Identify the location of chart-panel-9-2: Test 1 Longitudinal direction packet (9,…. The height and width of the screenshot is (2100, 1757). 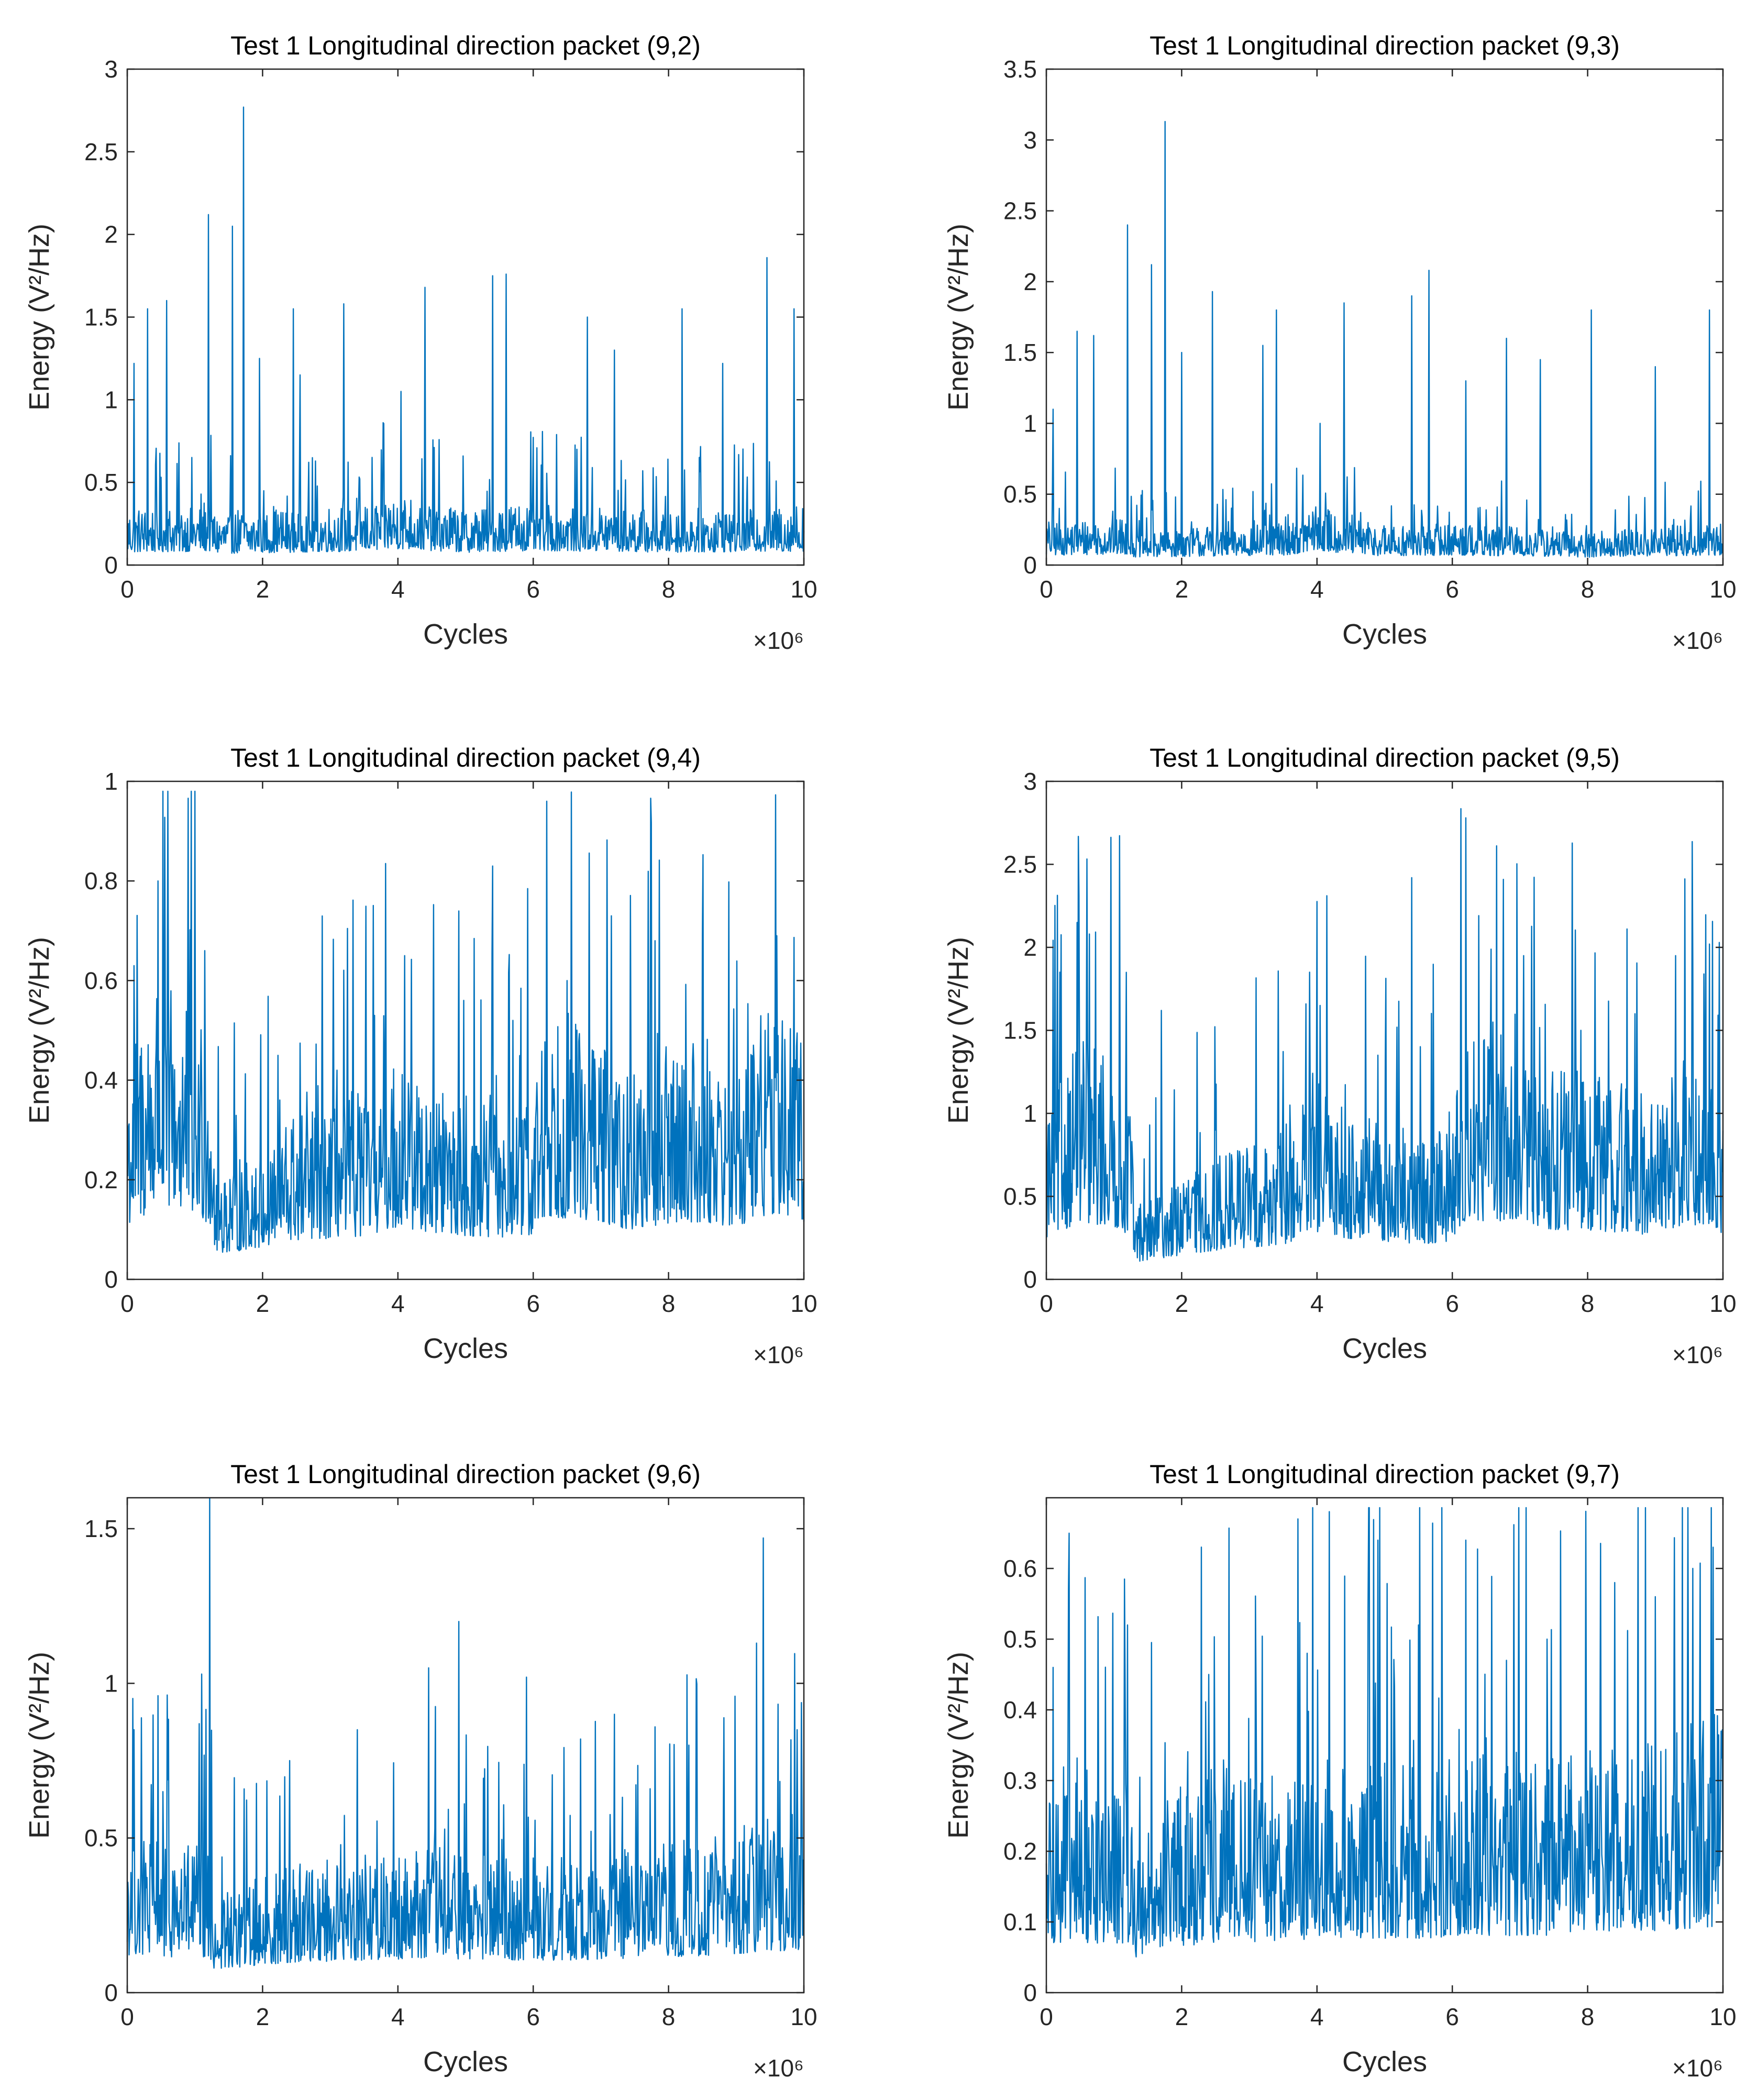
(420, 343).